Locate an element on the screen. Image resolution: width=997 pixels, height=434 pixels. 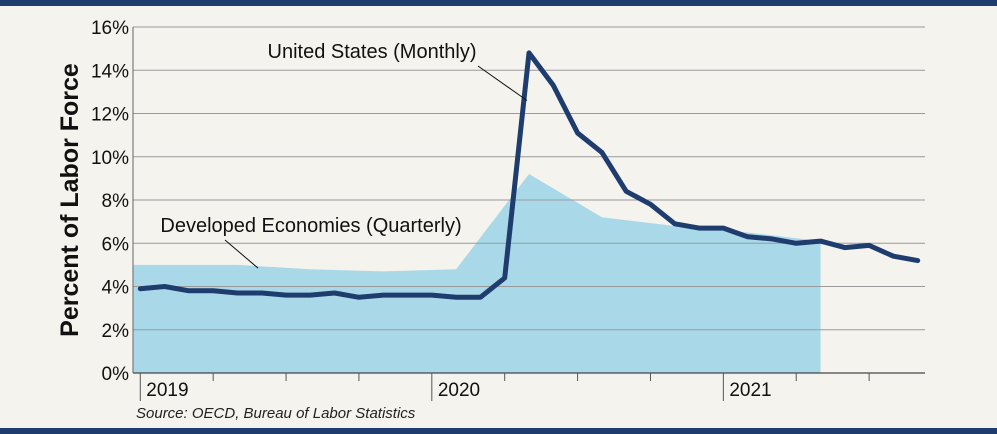
leader-developed-economies is located at coordinates (241, 254).